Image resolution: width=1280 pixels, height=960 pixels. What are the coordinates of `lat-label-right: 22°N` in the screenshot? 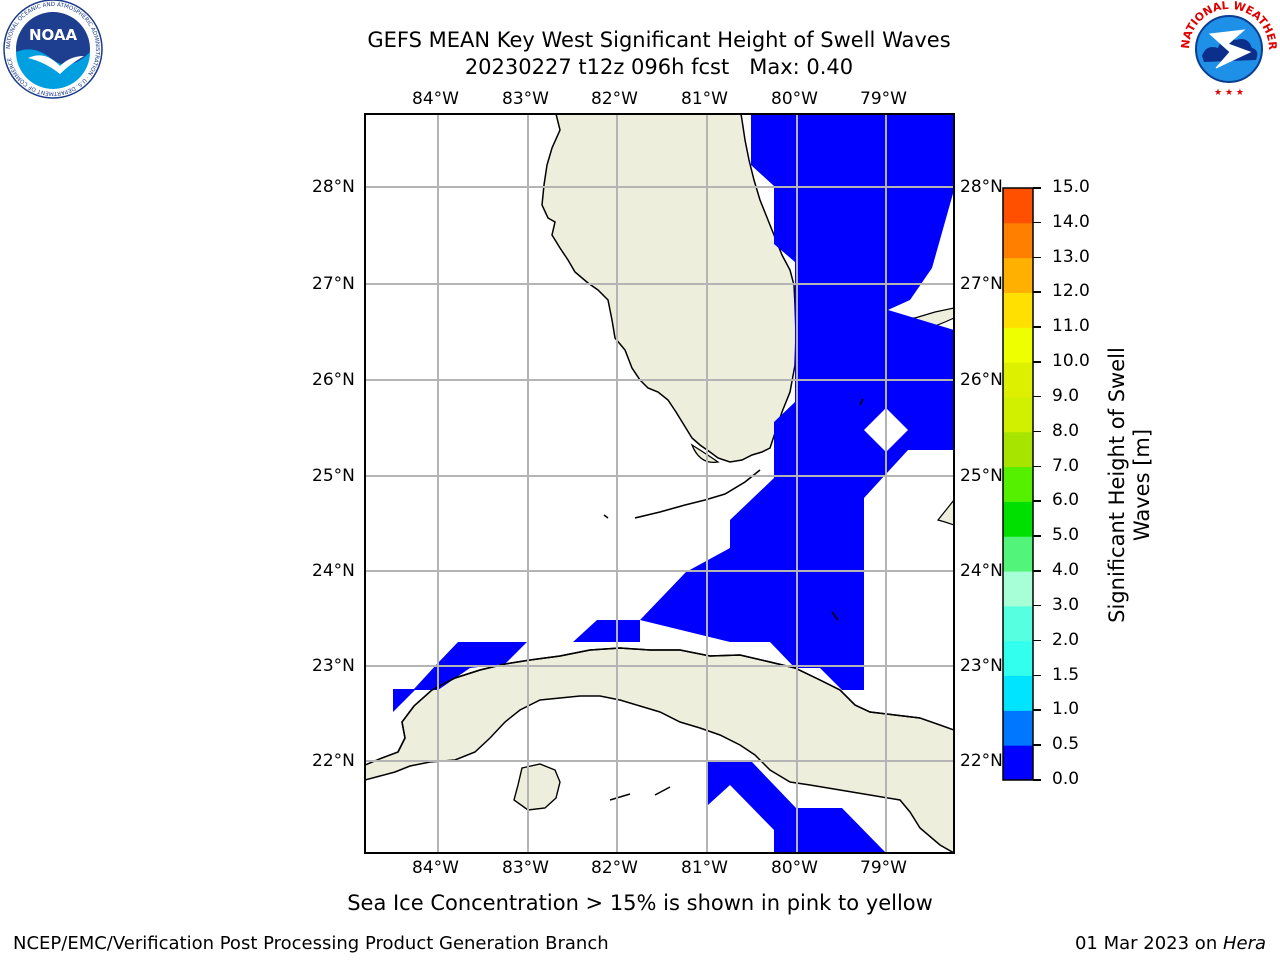 It's located at (981, 761).